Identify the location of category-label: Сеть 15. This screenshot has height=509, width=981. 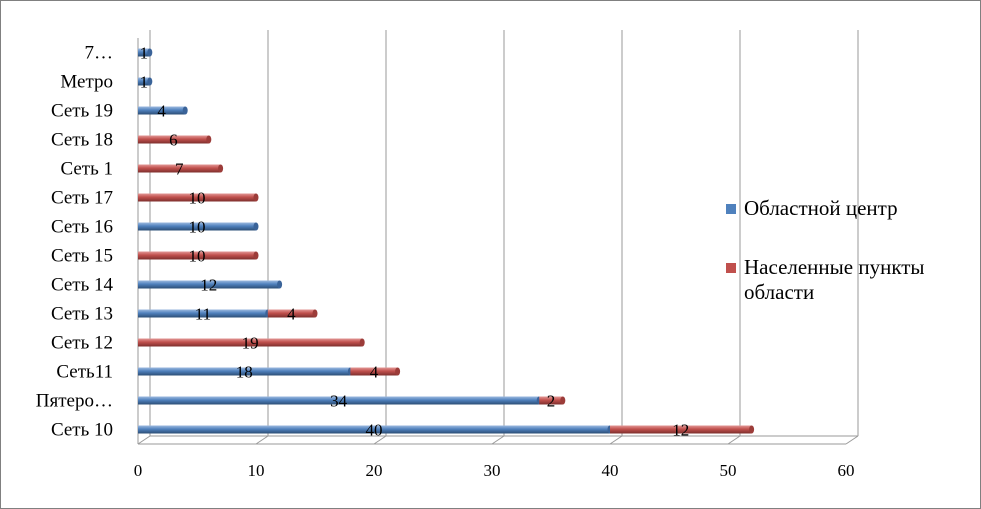
(82, 256).